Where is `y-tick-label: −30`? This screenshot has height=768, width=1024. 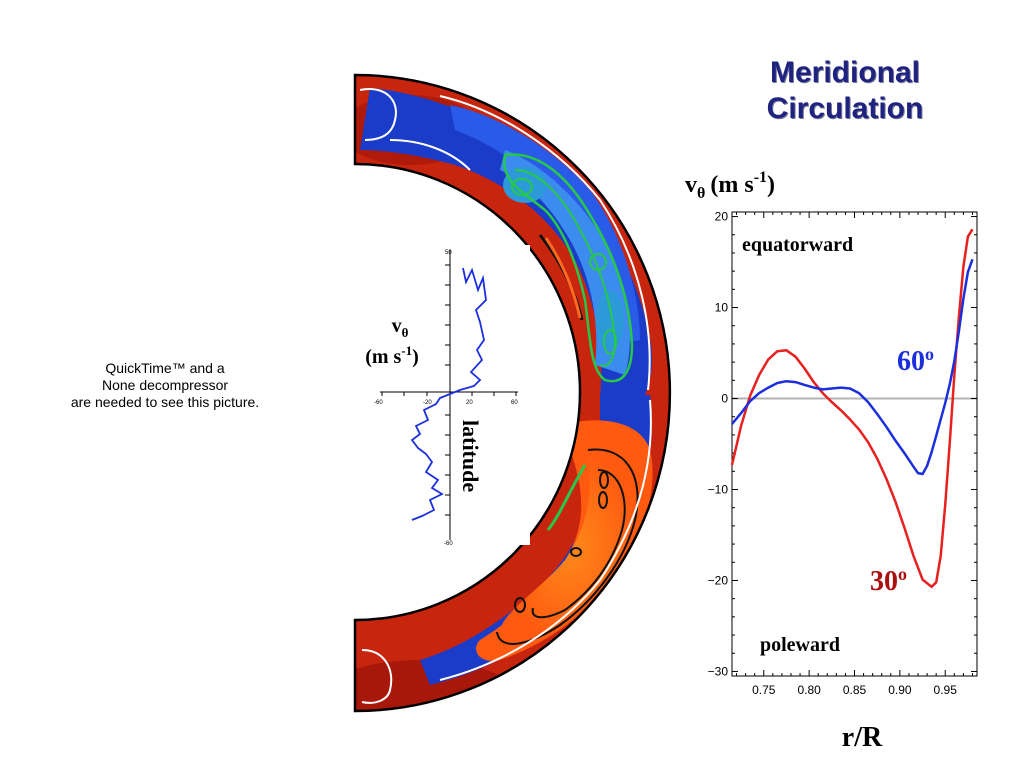
y-tick-label: −30 is located at coordinates (718, 671).